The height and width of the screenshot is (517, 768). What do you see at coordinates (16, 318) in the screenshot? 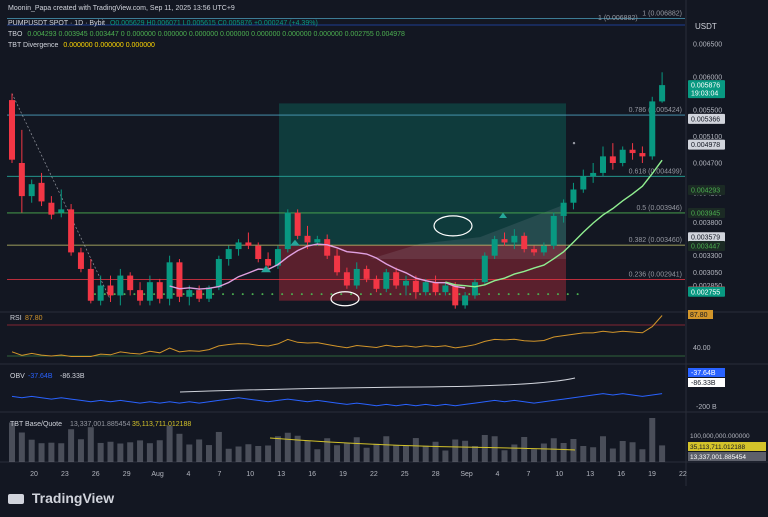
I see `rsi-legend-label: RSI` at bounding box center [16, 318].